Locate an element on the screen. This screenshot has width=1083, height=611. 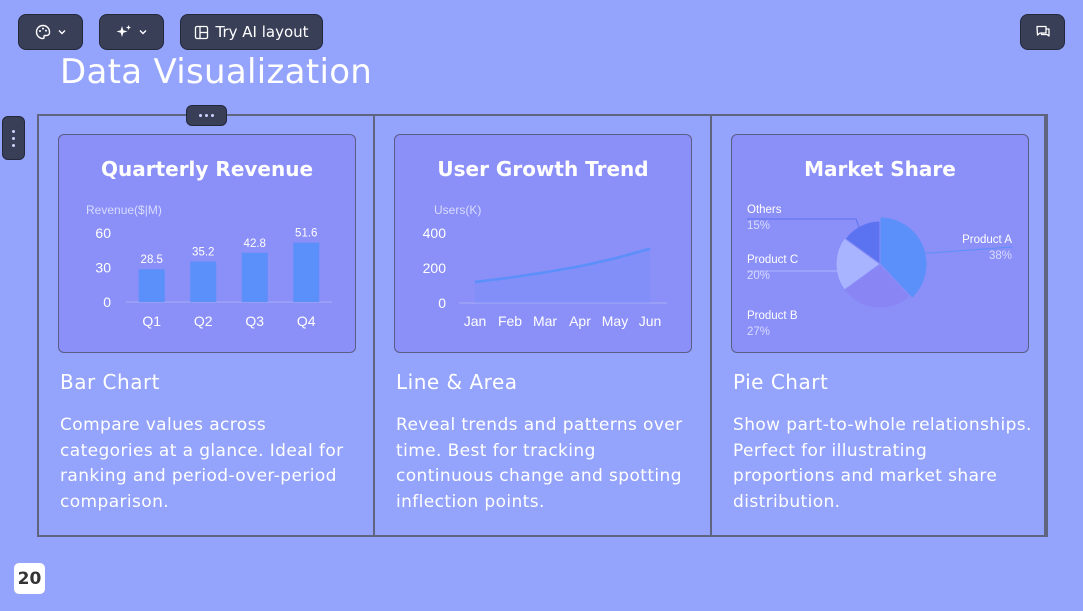
comment-icon is located at coordinates (1042, 31).